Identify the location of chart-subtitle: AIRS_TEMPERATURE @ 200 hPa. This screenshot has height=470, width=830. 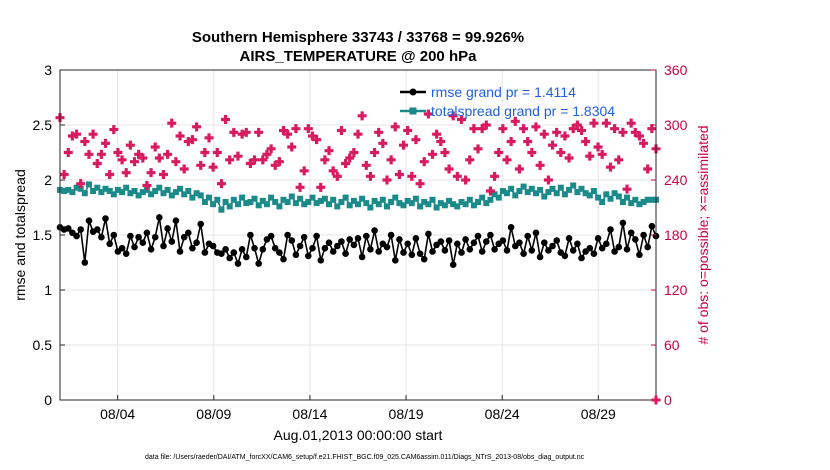
(359, 56).